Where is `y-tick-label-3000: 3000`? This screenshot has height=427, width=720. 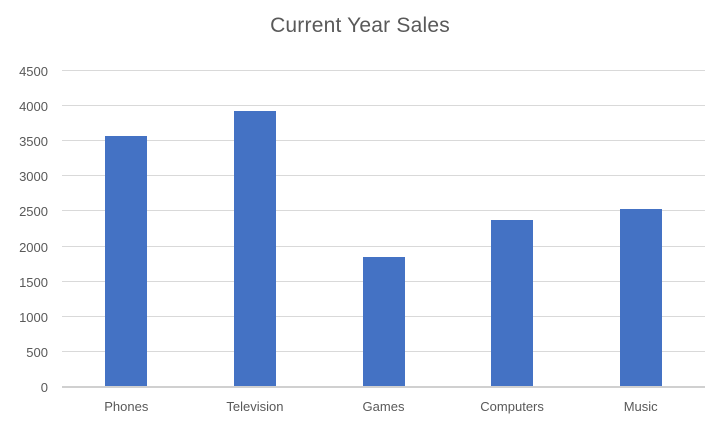
y-tick-label-3000: 3000 is located at coordinates (33, 177).